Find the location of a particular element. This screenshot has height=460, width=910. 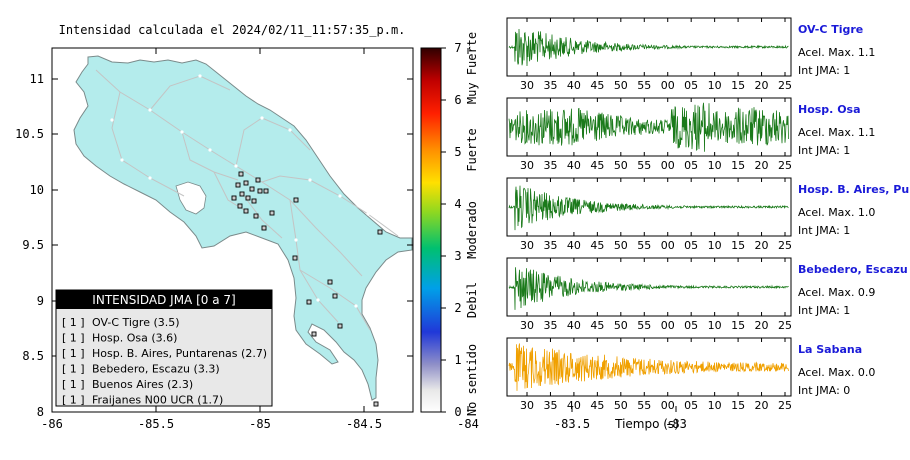

accel-max-label: Acel. Max. 1.1 is located at coordinates (836, 132).